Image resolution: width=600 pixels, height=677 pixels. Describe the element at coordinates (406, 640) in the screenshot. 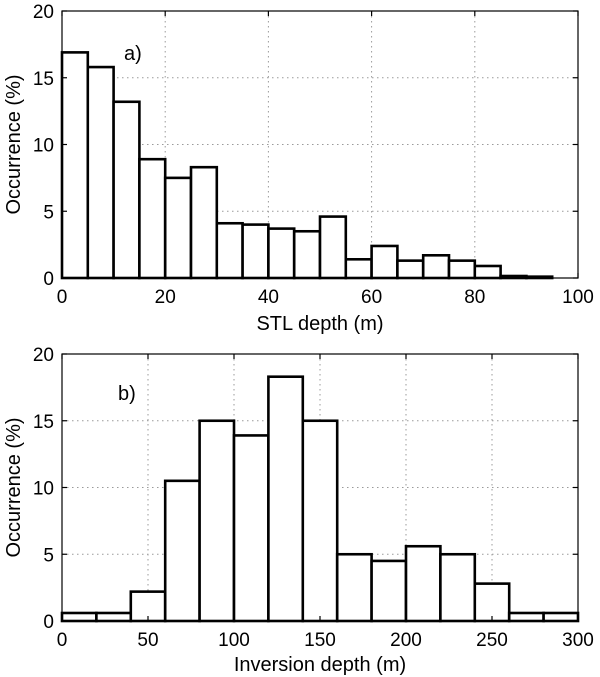

I see `x-tick-label: 200` at that location.